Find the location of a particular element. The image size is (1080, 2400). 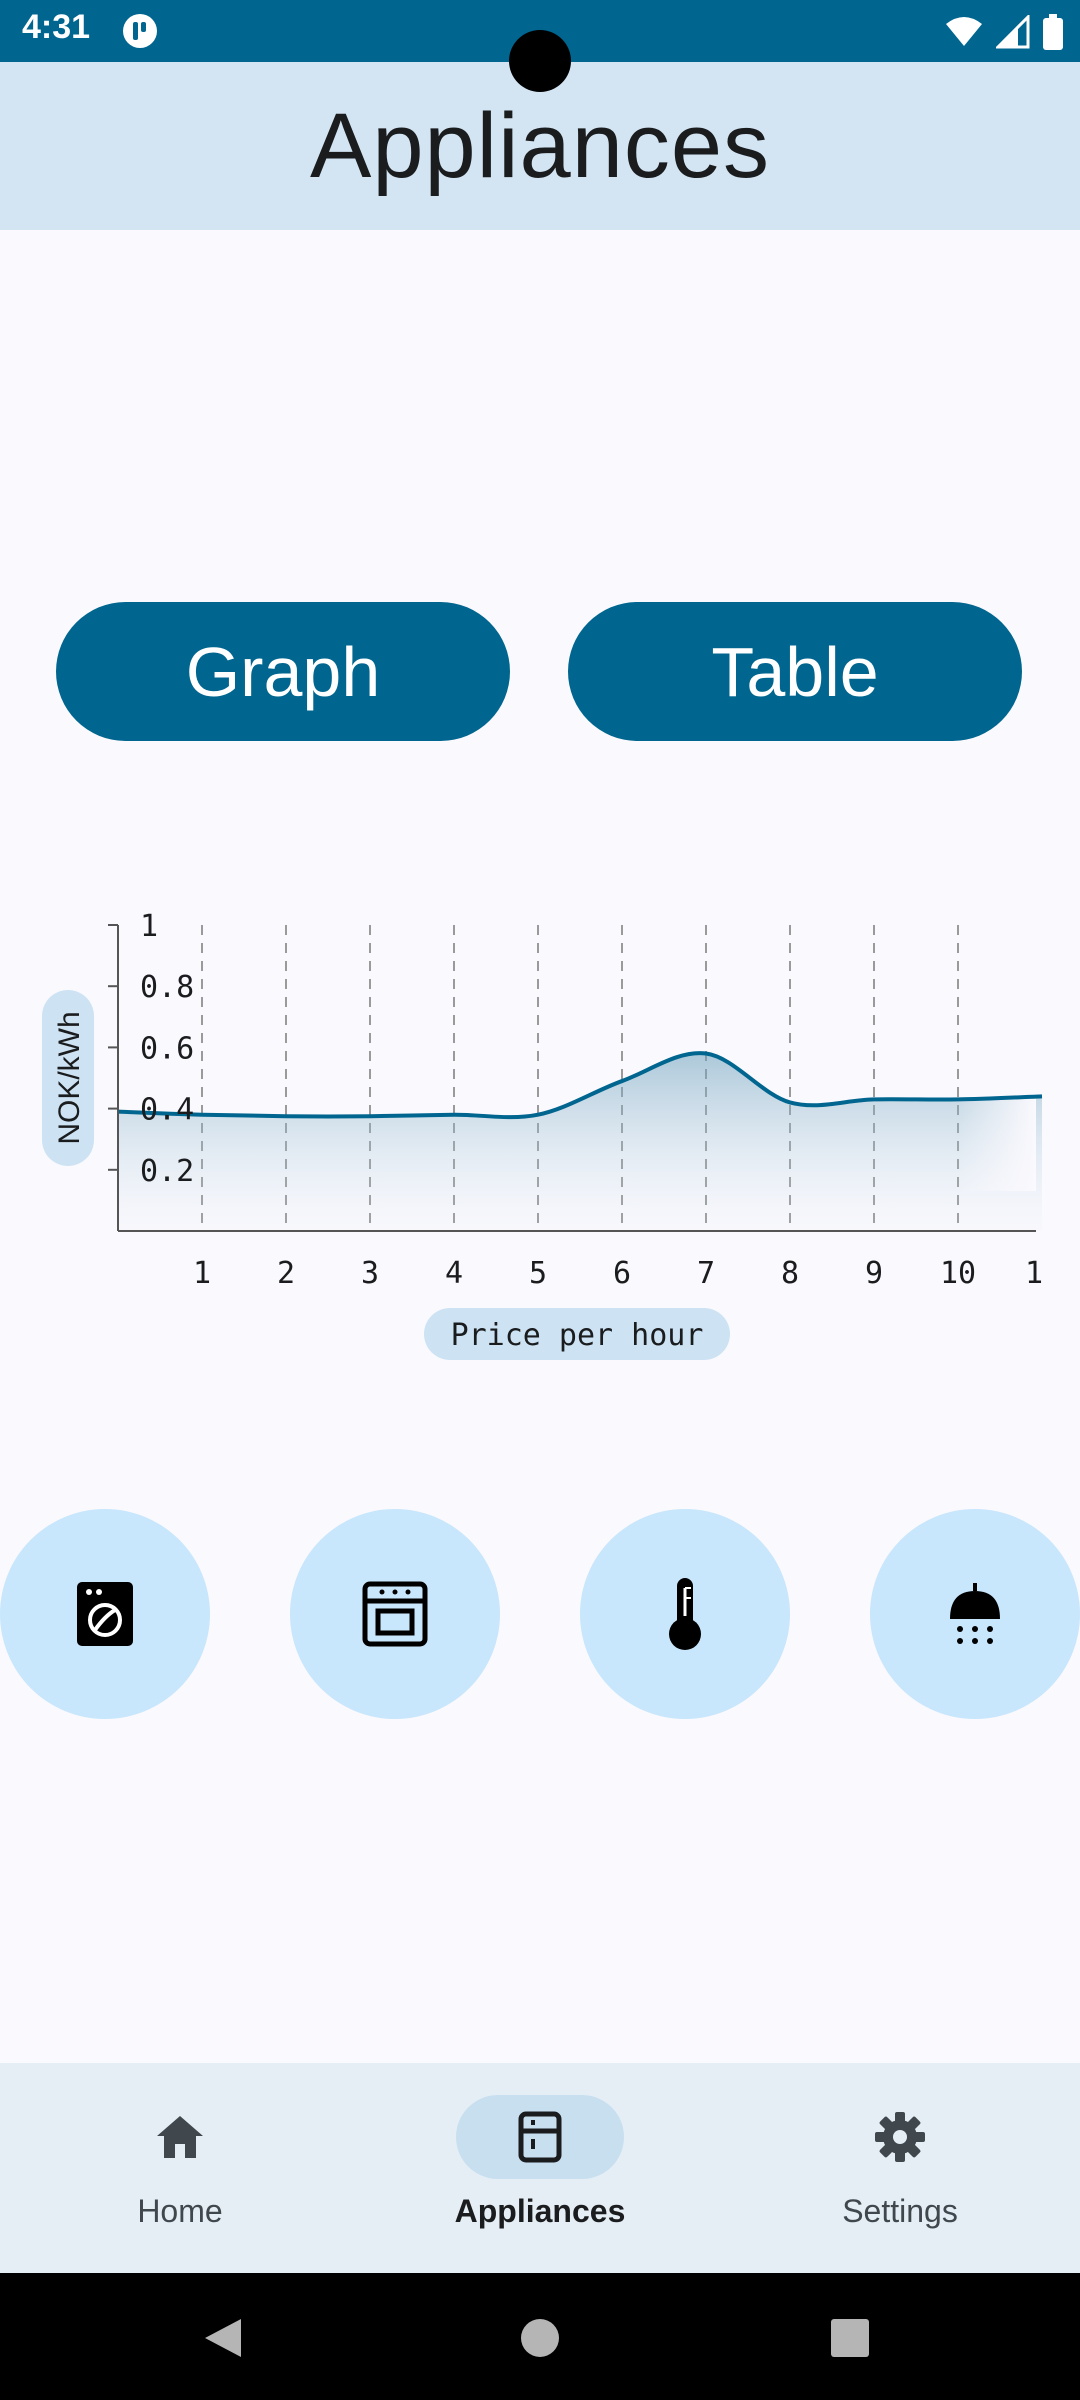

thermometer-button is located at coordinates (685, 1614).